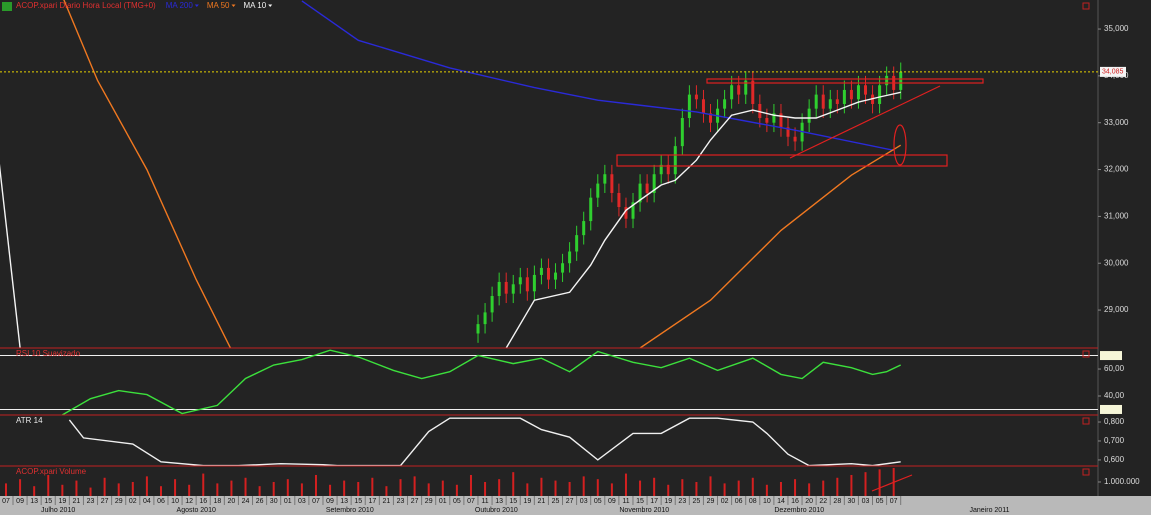  What do you see at coordinates (781, 501) in the screenshot?
I see `x-tick-label: 14` at bounding box center [781, 501].